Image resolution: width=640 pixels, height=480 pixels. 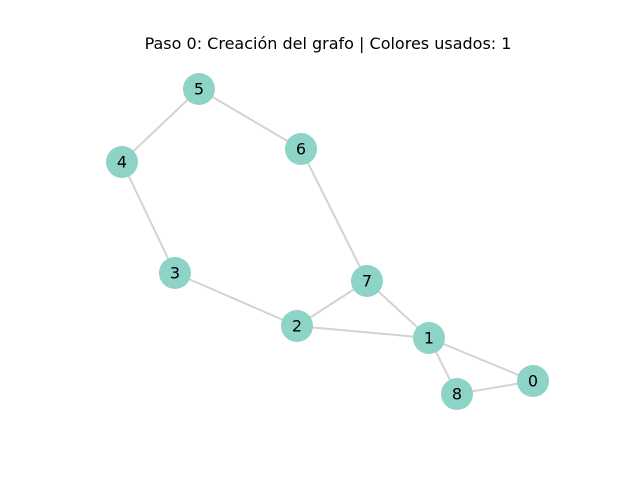 I want to click on node-4: 4, so click(x=122, y=162).